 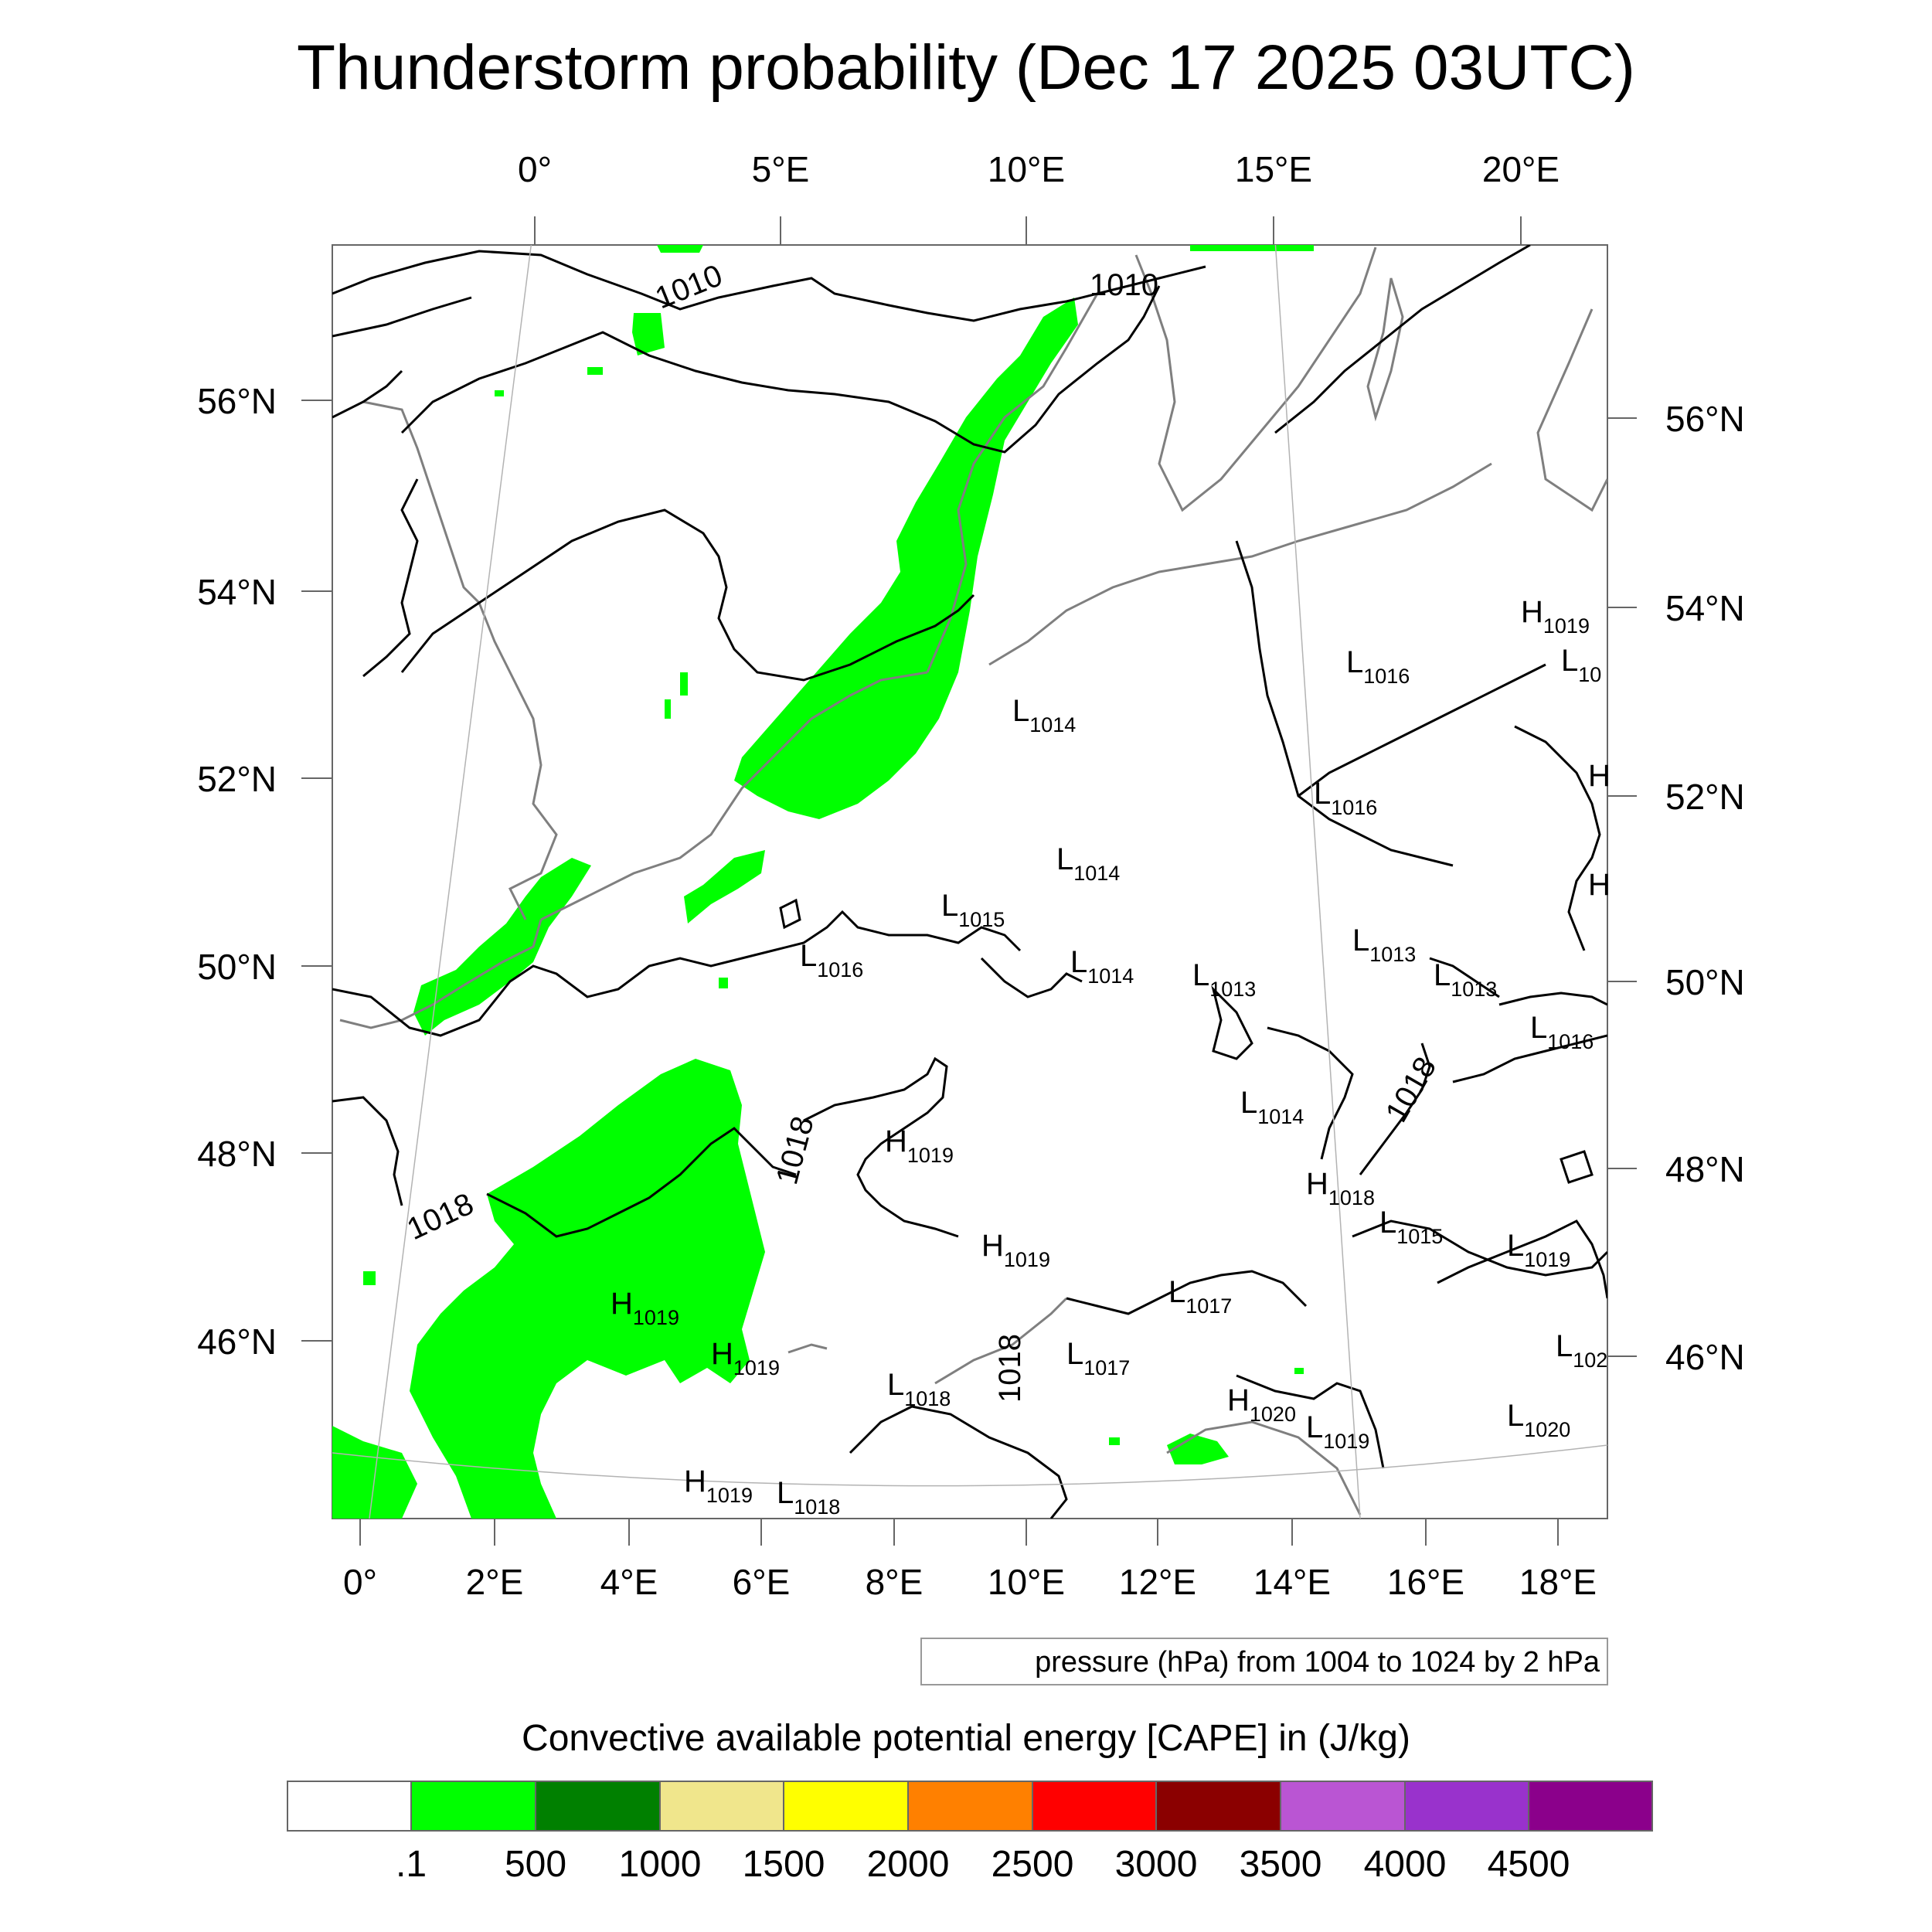 What do you see at coordinates (780, 369) in the screenshot?
I see `isobar-north-b` at bounding box center [780, 369].